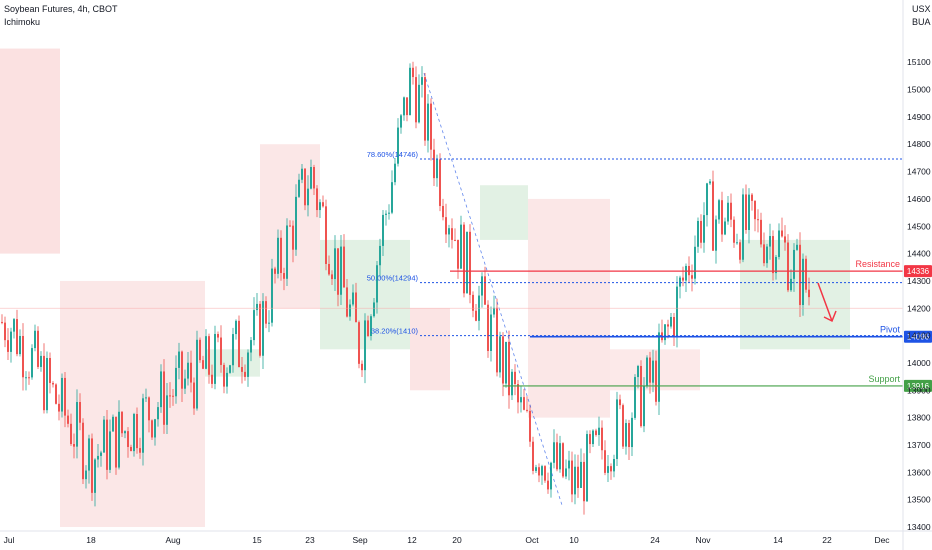 Image resolution: width=932 pixels, height=550 pixels. I want to click on x-tick-label: 23, so click(310, 540).